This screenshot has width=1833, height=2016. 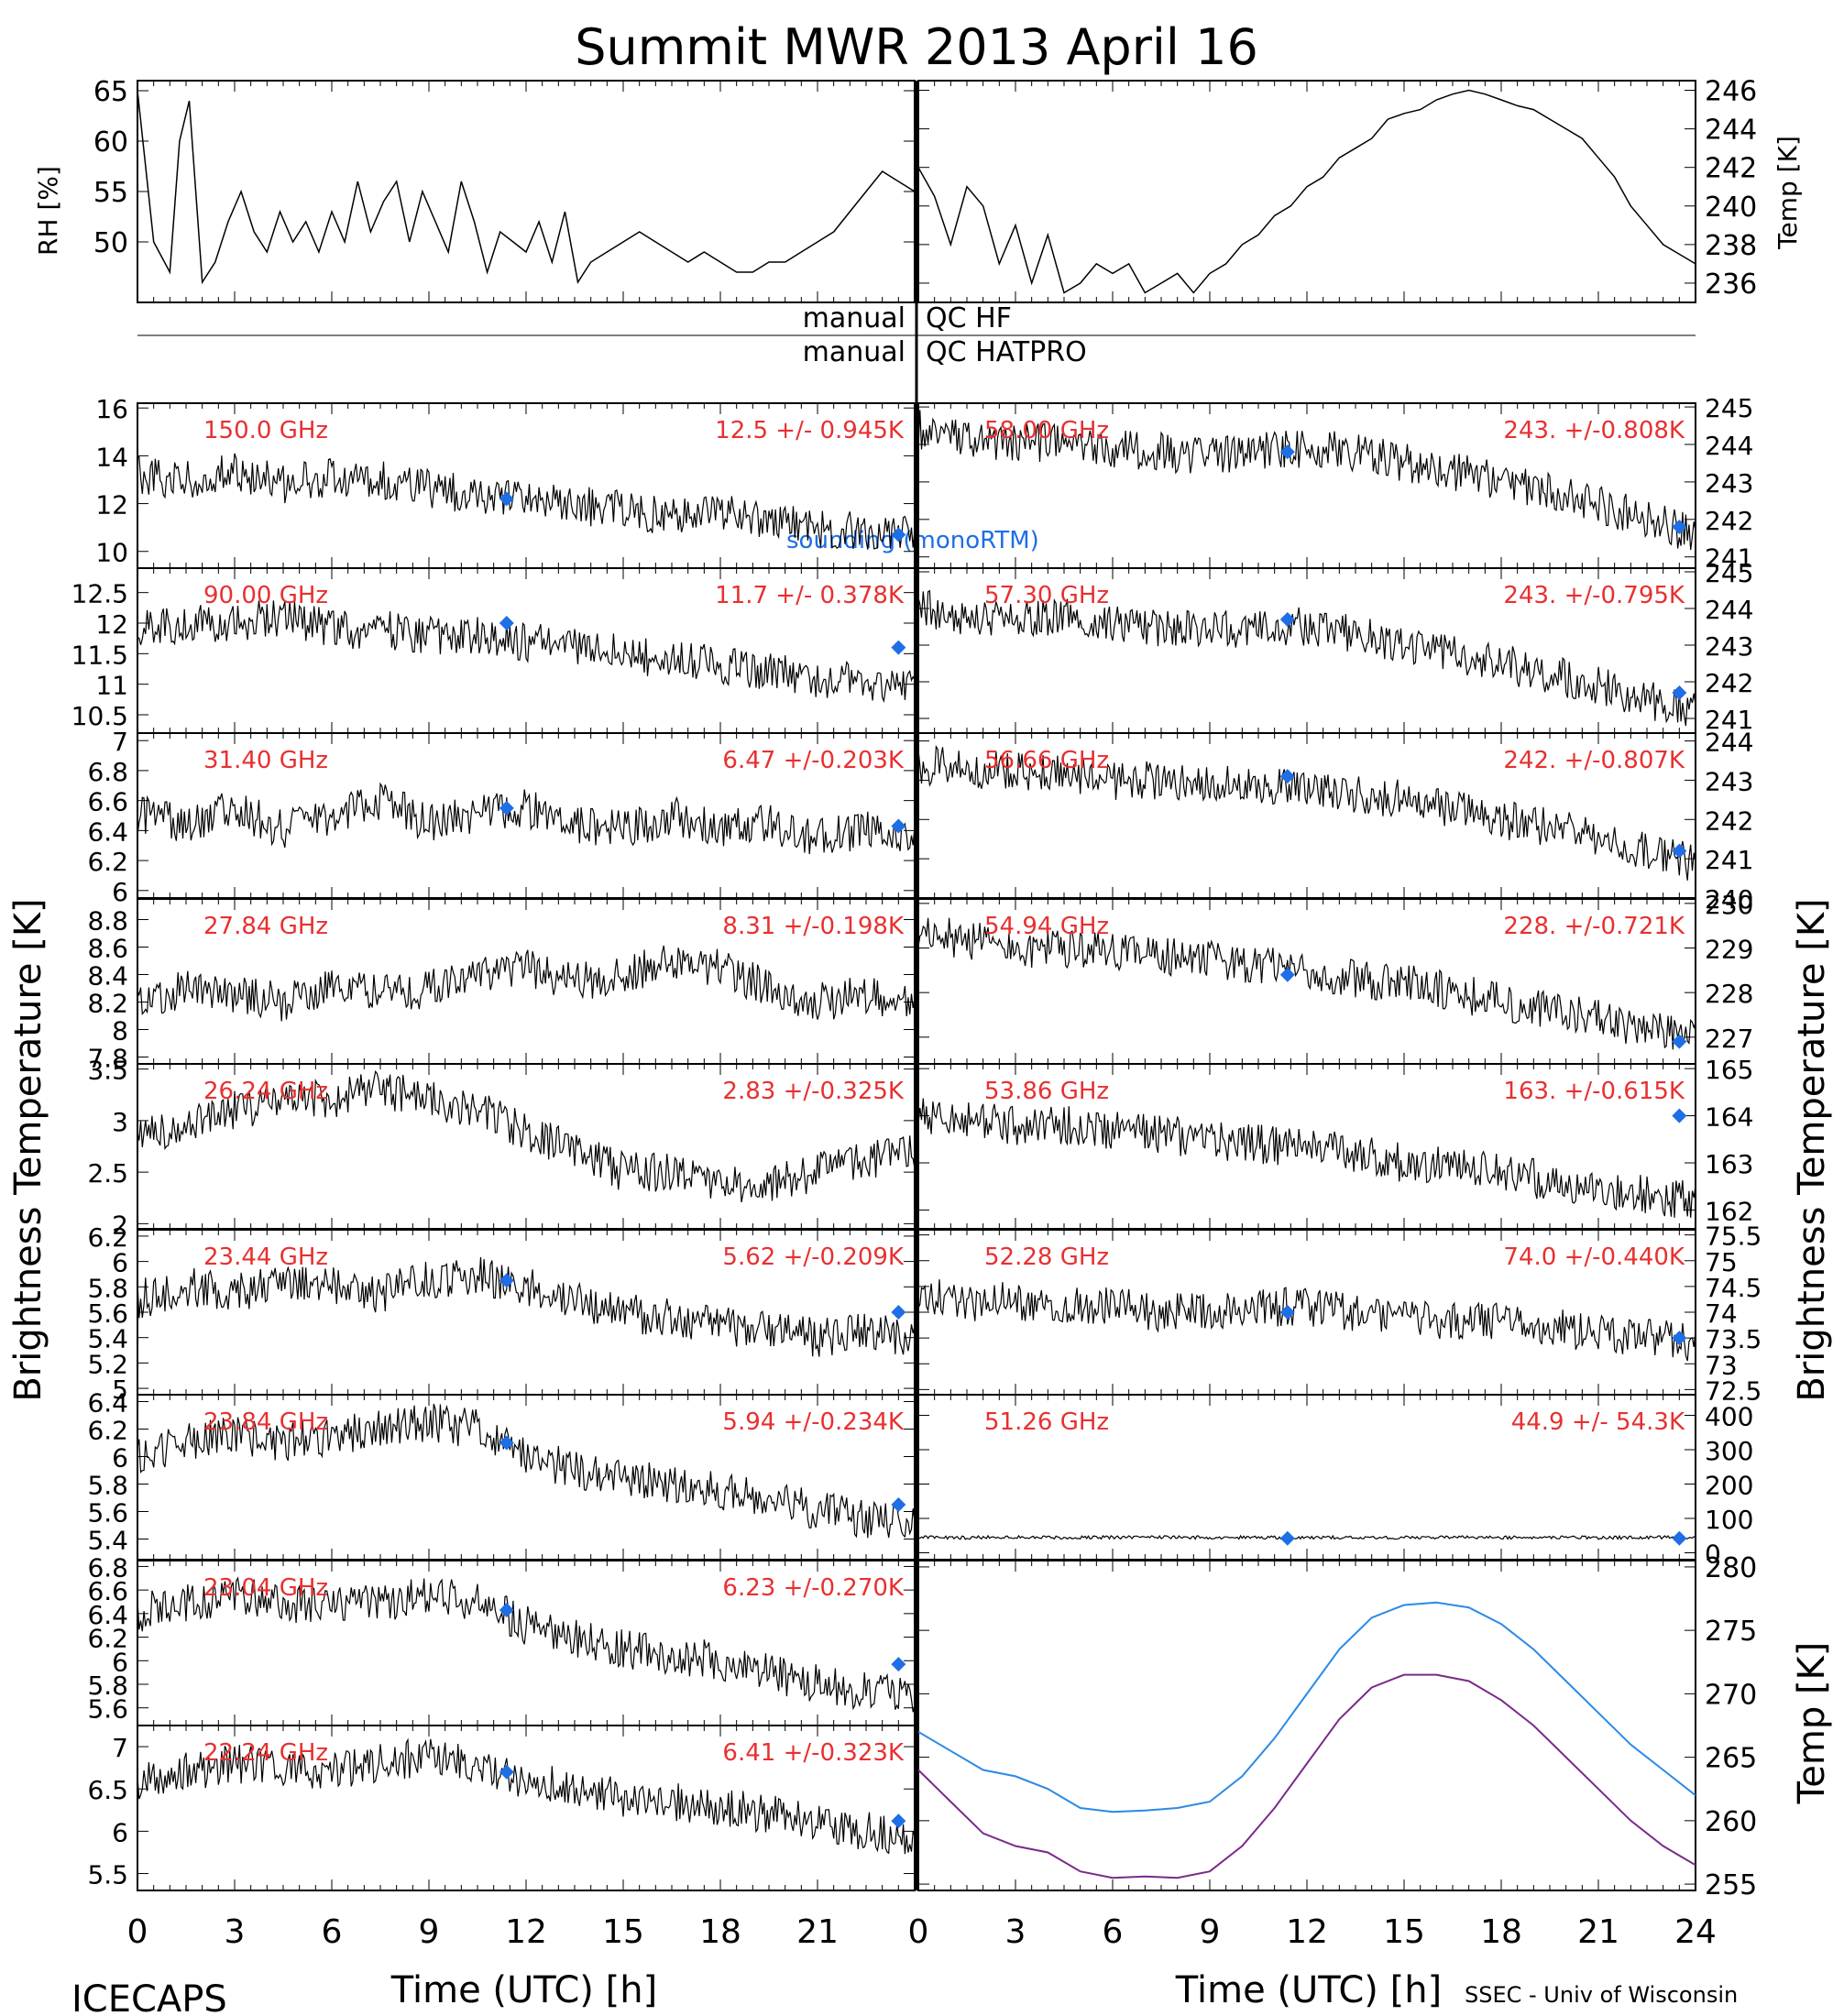 I want to click on panel-ch2384: 5.45.65.866.26.4 23.84 GHz 5.94 +/-0.234K, so click(x=501, y=1474).